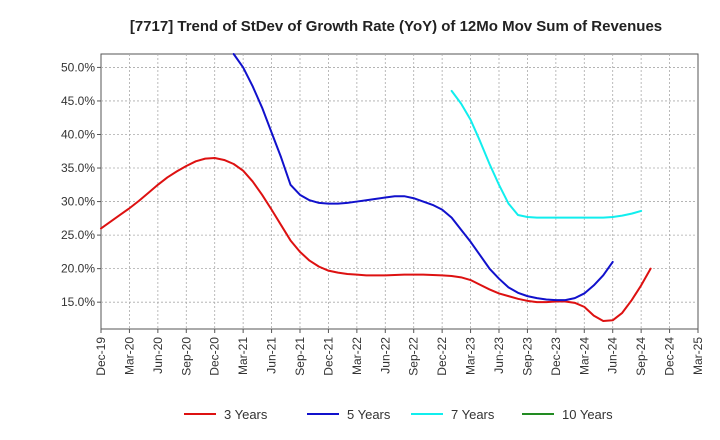  Describe the element at coordinates (78, 134) in the screenshot. I see `y-tick-label: 40.0%` at that location.